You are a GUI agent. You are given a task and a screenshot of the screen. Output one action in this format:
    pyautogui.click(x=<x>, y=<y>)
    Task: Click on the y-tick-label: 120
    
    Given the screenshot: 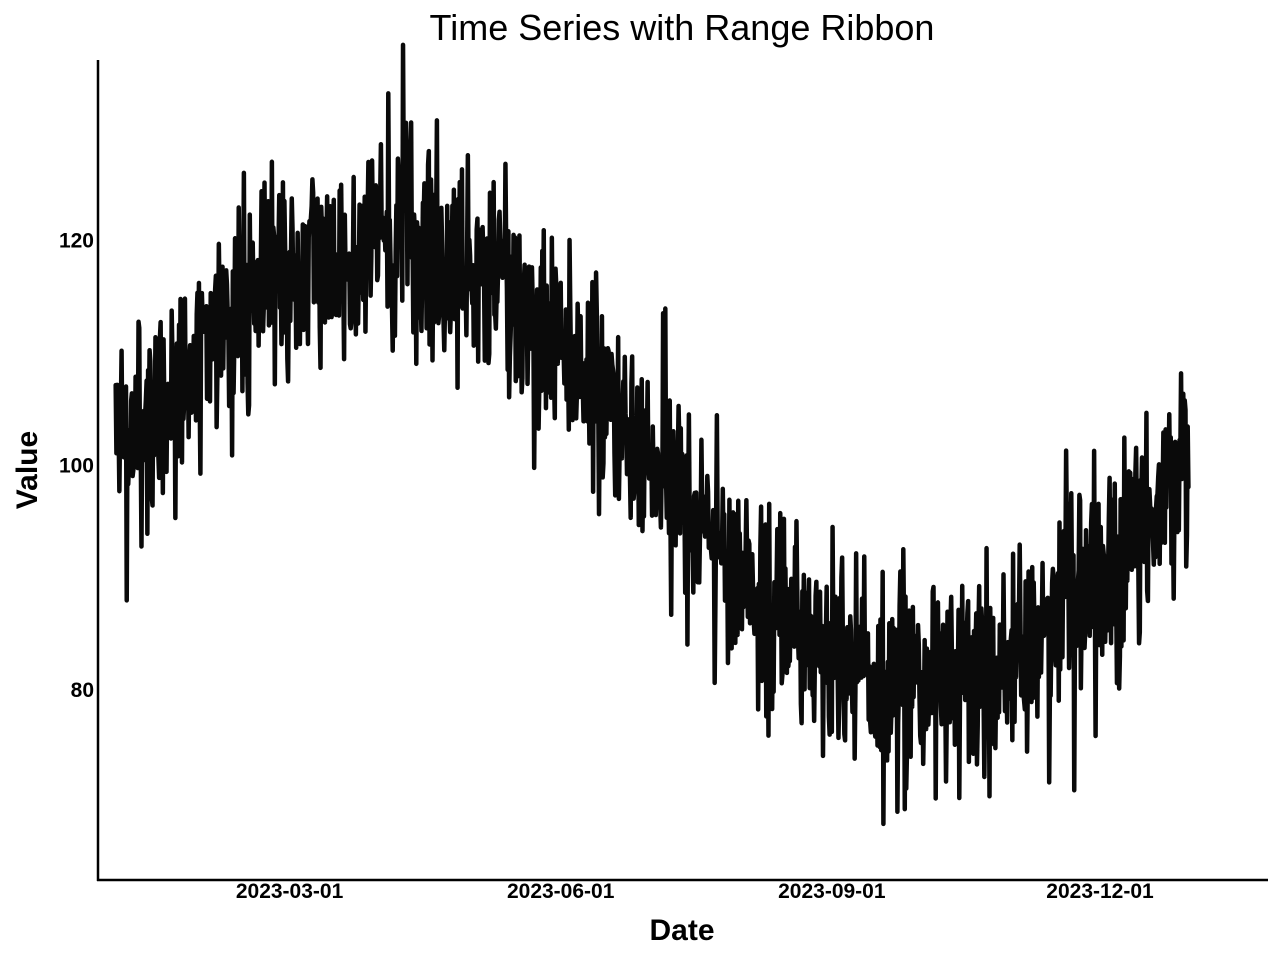 What is the action you would take?
    pyautogui.click(x=76, y=241)
    